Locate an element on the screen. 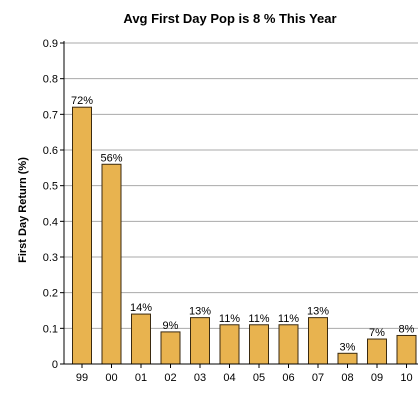  data-label-99: 72% is located at coordinates (82, 101).